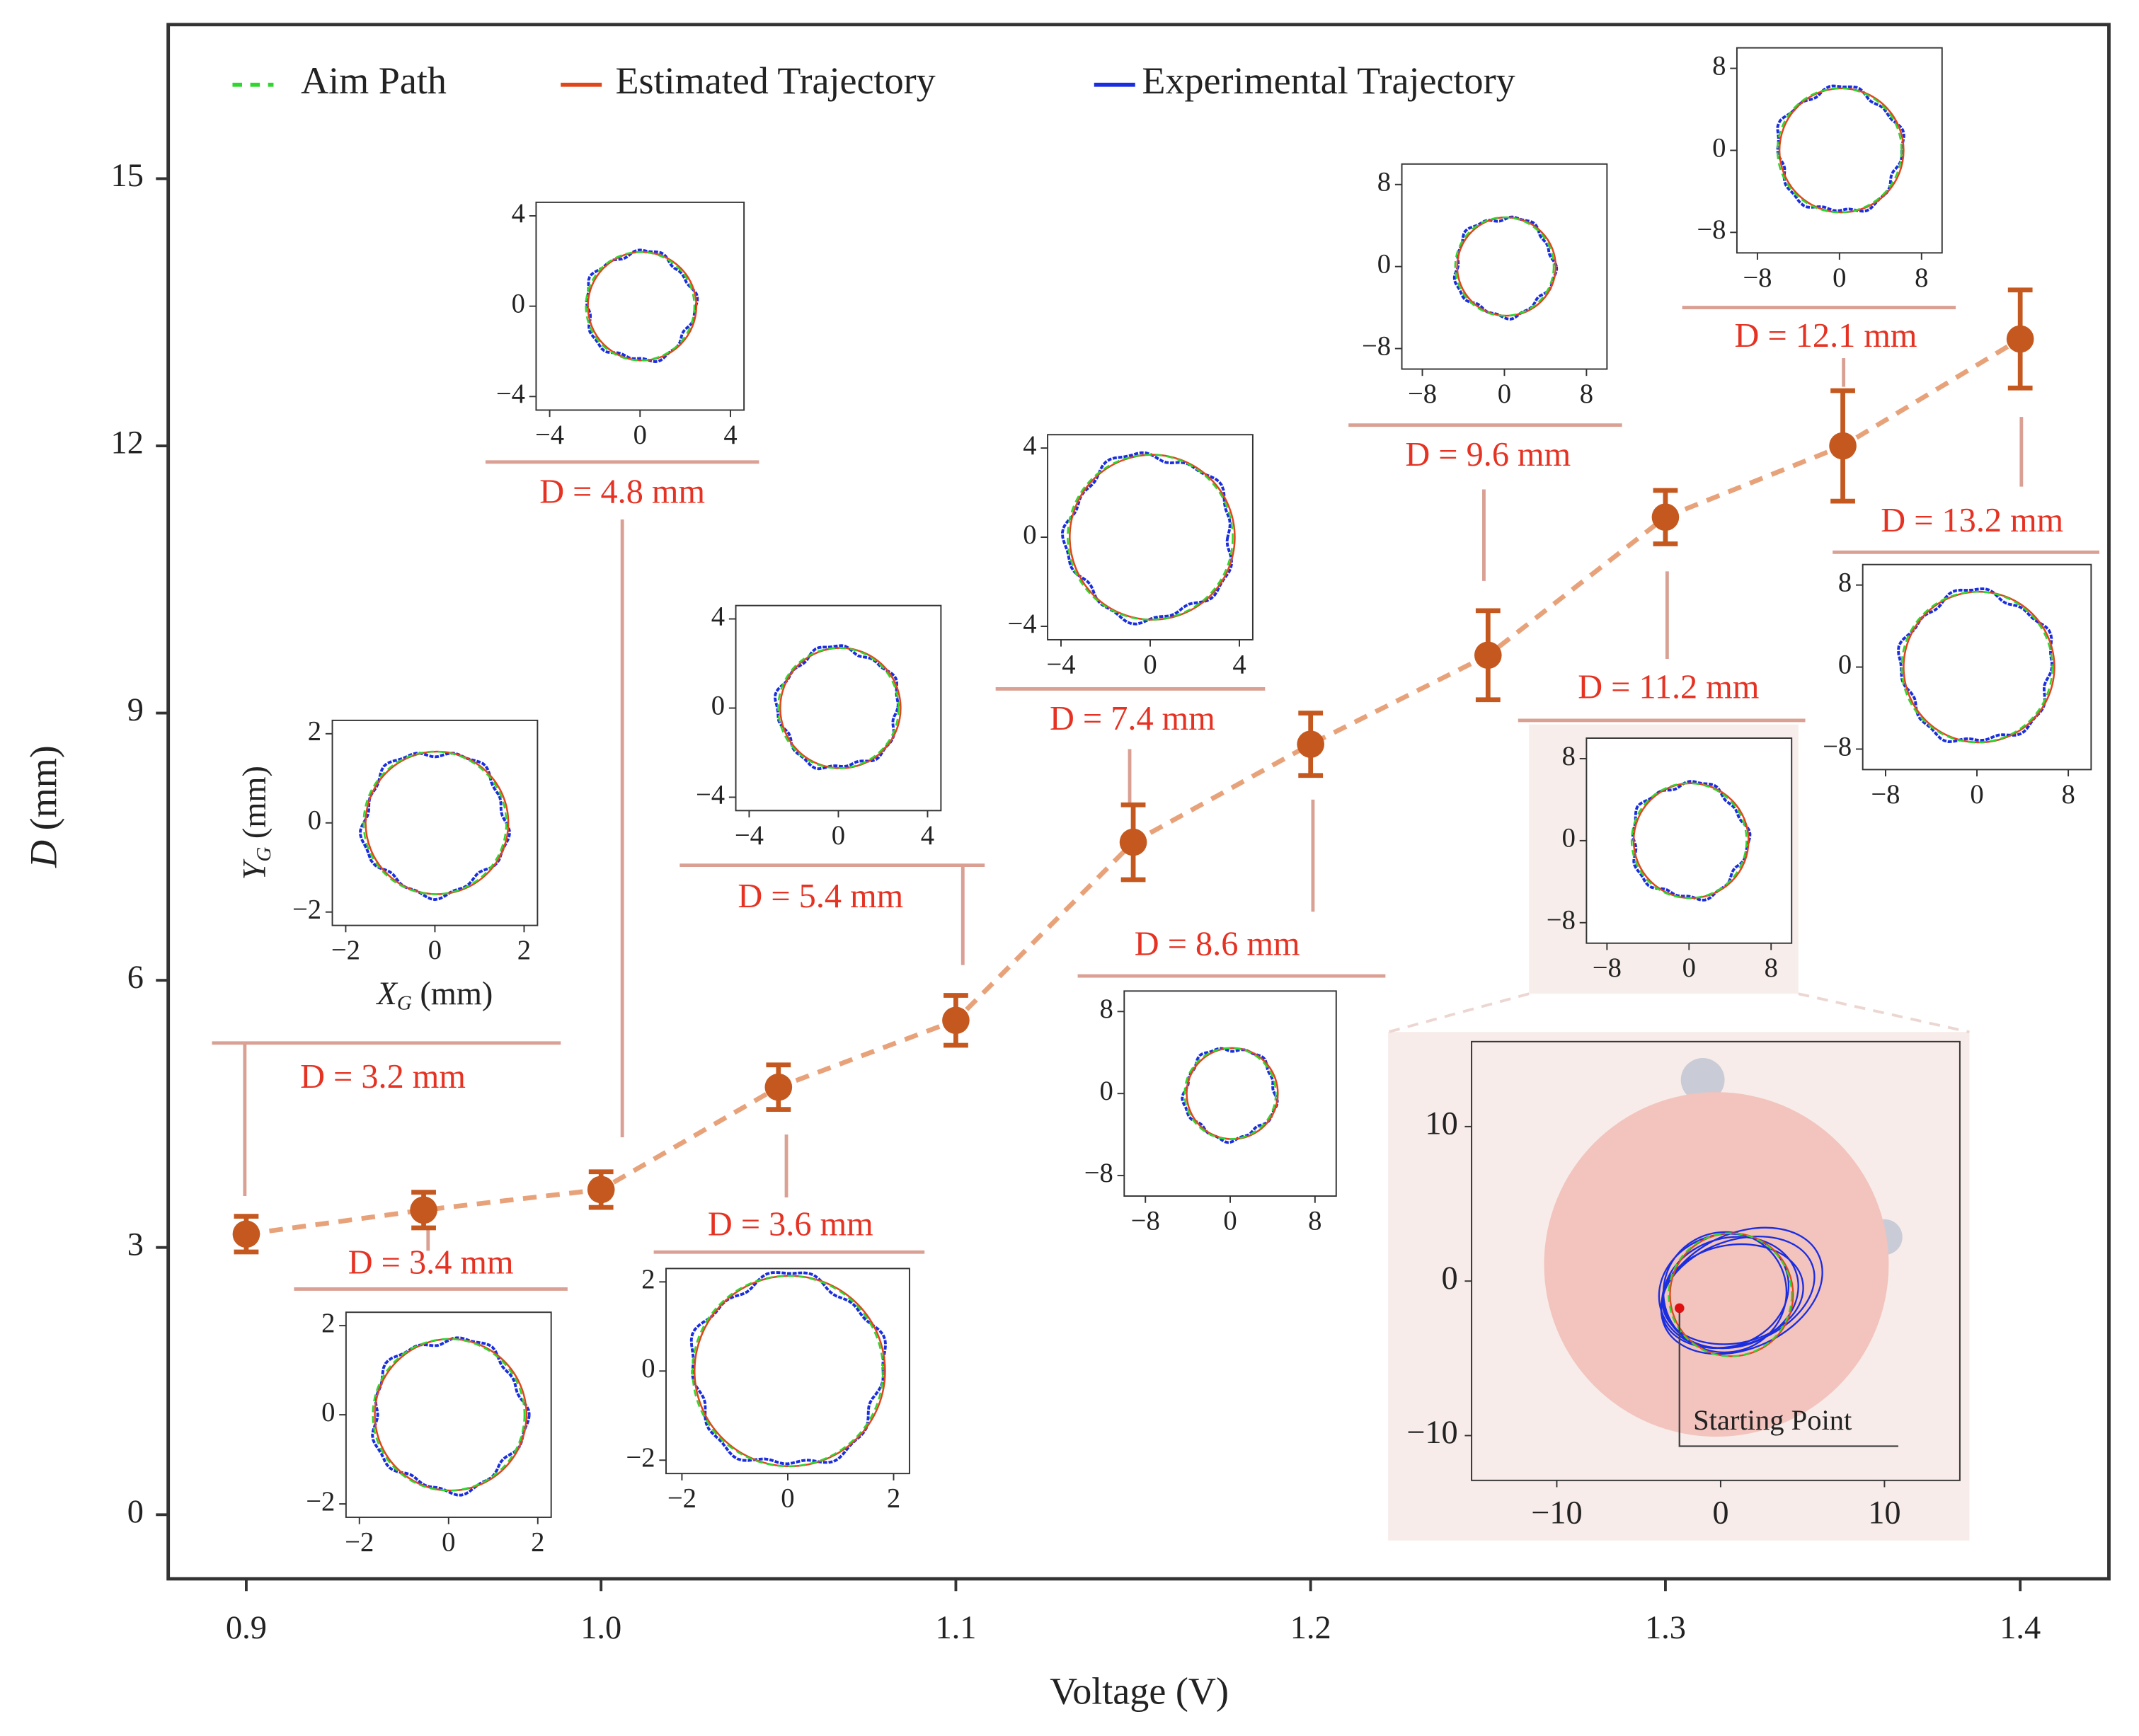  Describe the element at coordinates (44, 854) in the screenshot. I see `y-label-symbol: D` at that location.